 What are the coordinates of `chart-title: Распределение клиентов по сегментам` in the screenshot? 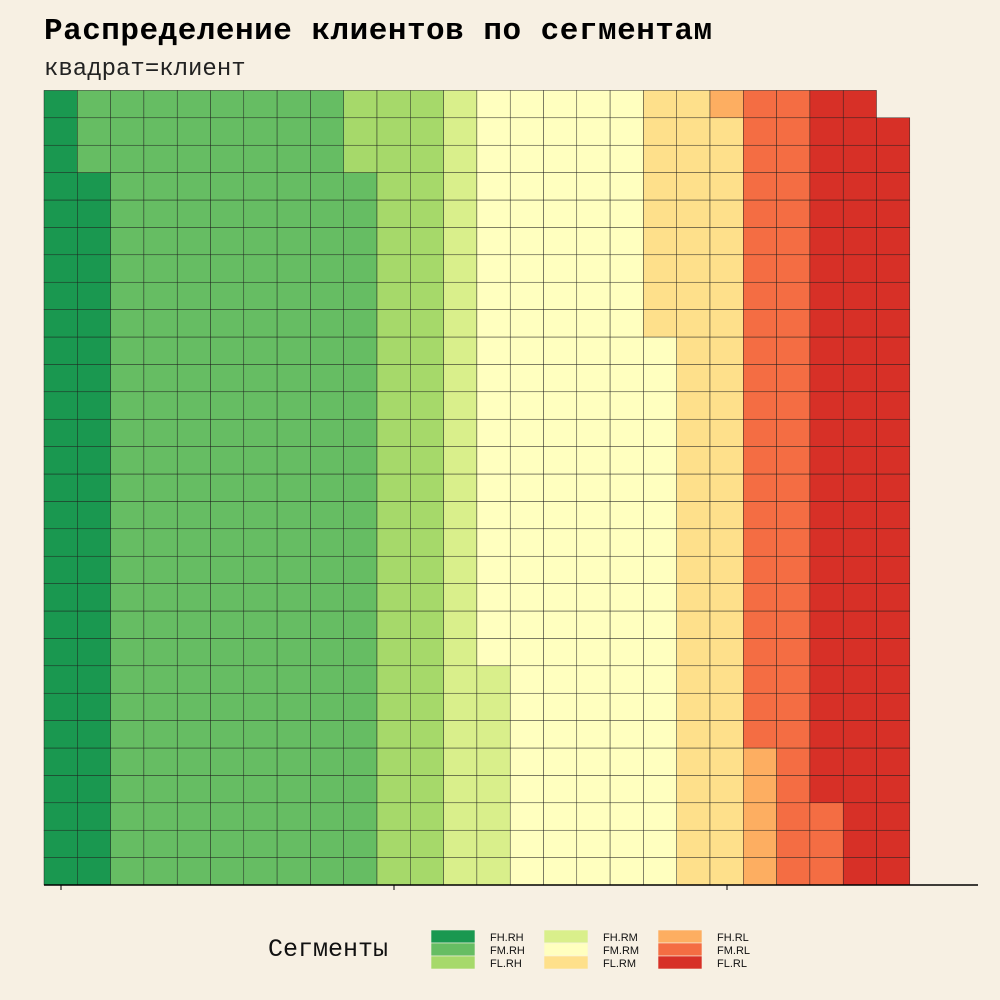 It's located at (378, 31).